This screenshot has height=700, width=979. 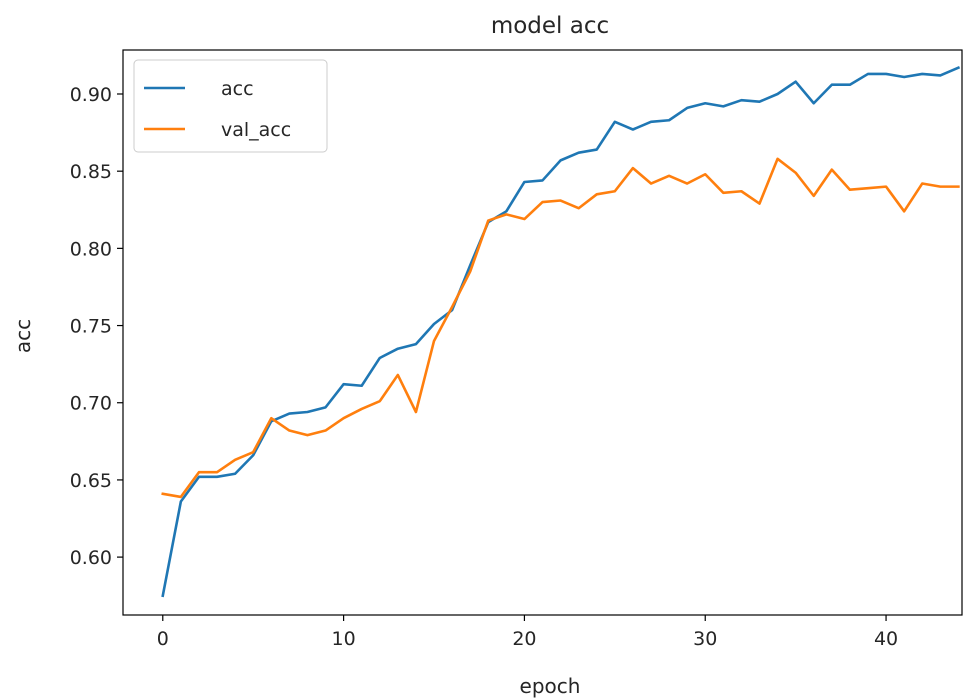 What do you see at coordinates (163, 639) in the screenshot?
I see `x-tick-label: 0` at bounding box center [163, 639].